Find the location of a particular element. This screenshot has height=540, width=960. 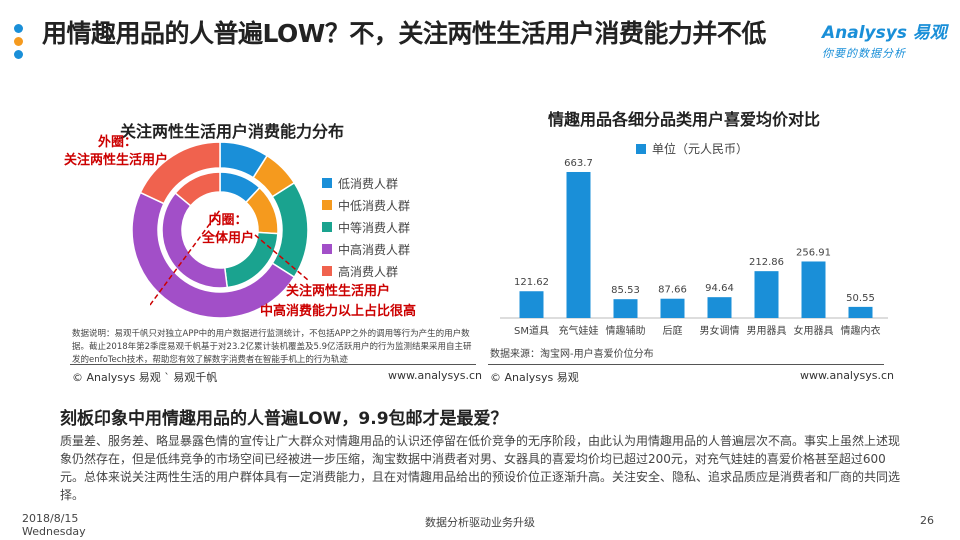

left-site-link: www.analysys.cn is located at coordinates (435, 375).